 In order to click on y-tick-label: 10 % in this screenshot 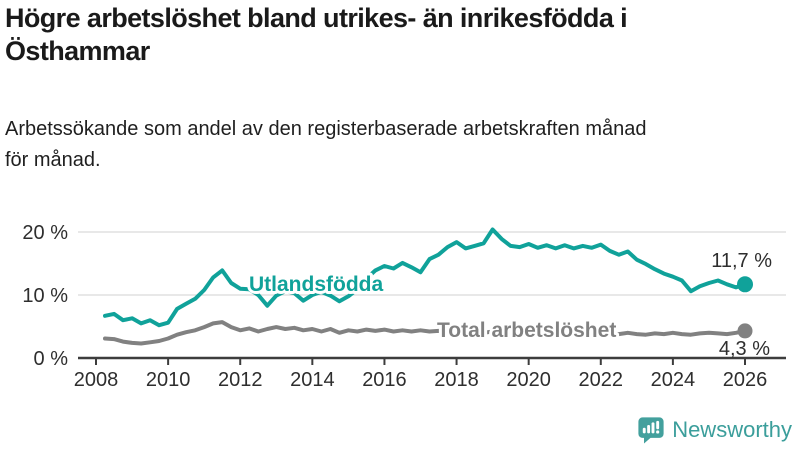, I will do `click(45, 296)`.